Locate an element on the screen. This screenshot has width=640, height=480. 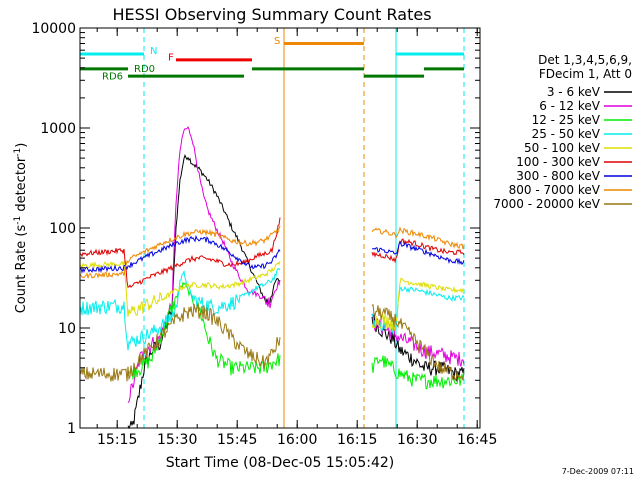
flag-label-rd6: RD6 is located at coordinates (112, 76).